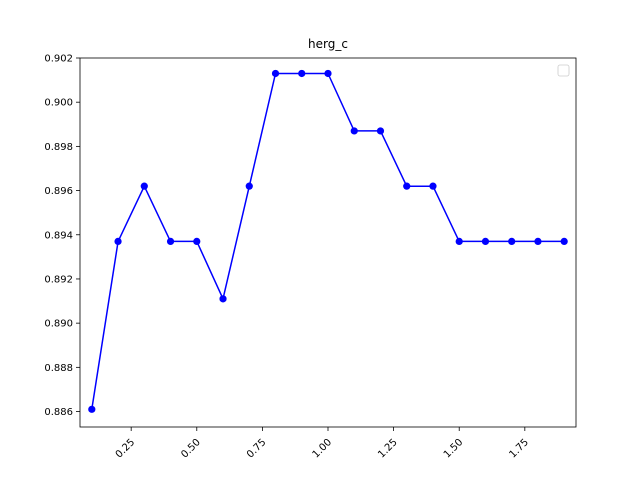 This screenshot has width=640, height=480. I want to click on y-tick-label: 0.890, so click(58, 324).